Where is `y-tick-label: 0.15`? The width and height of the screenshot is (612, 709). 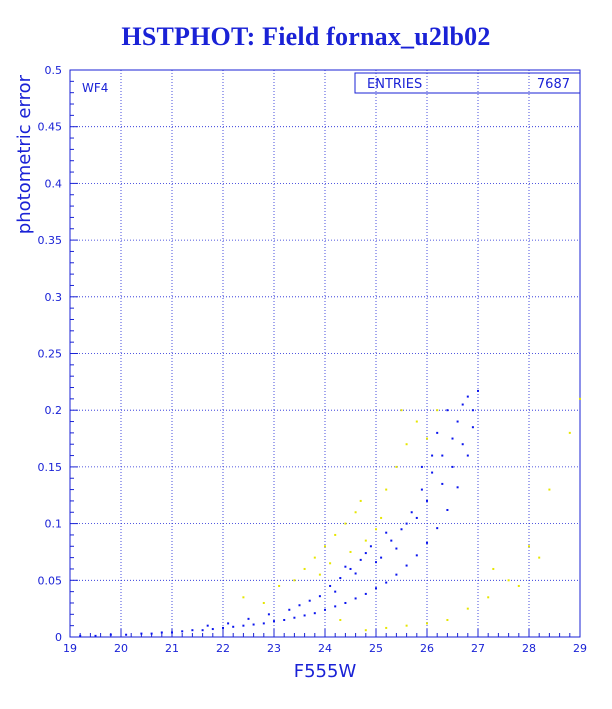 y-tick-label: 0.15 is located at coordinates (50, 467).